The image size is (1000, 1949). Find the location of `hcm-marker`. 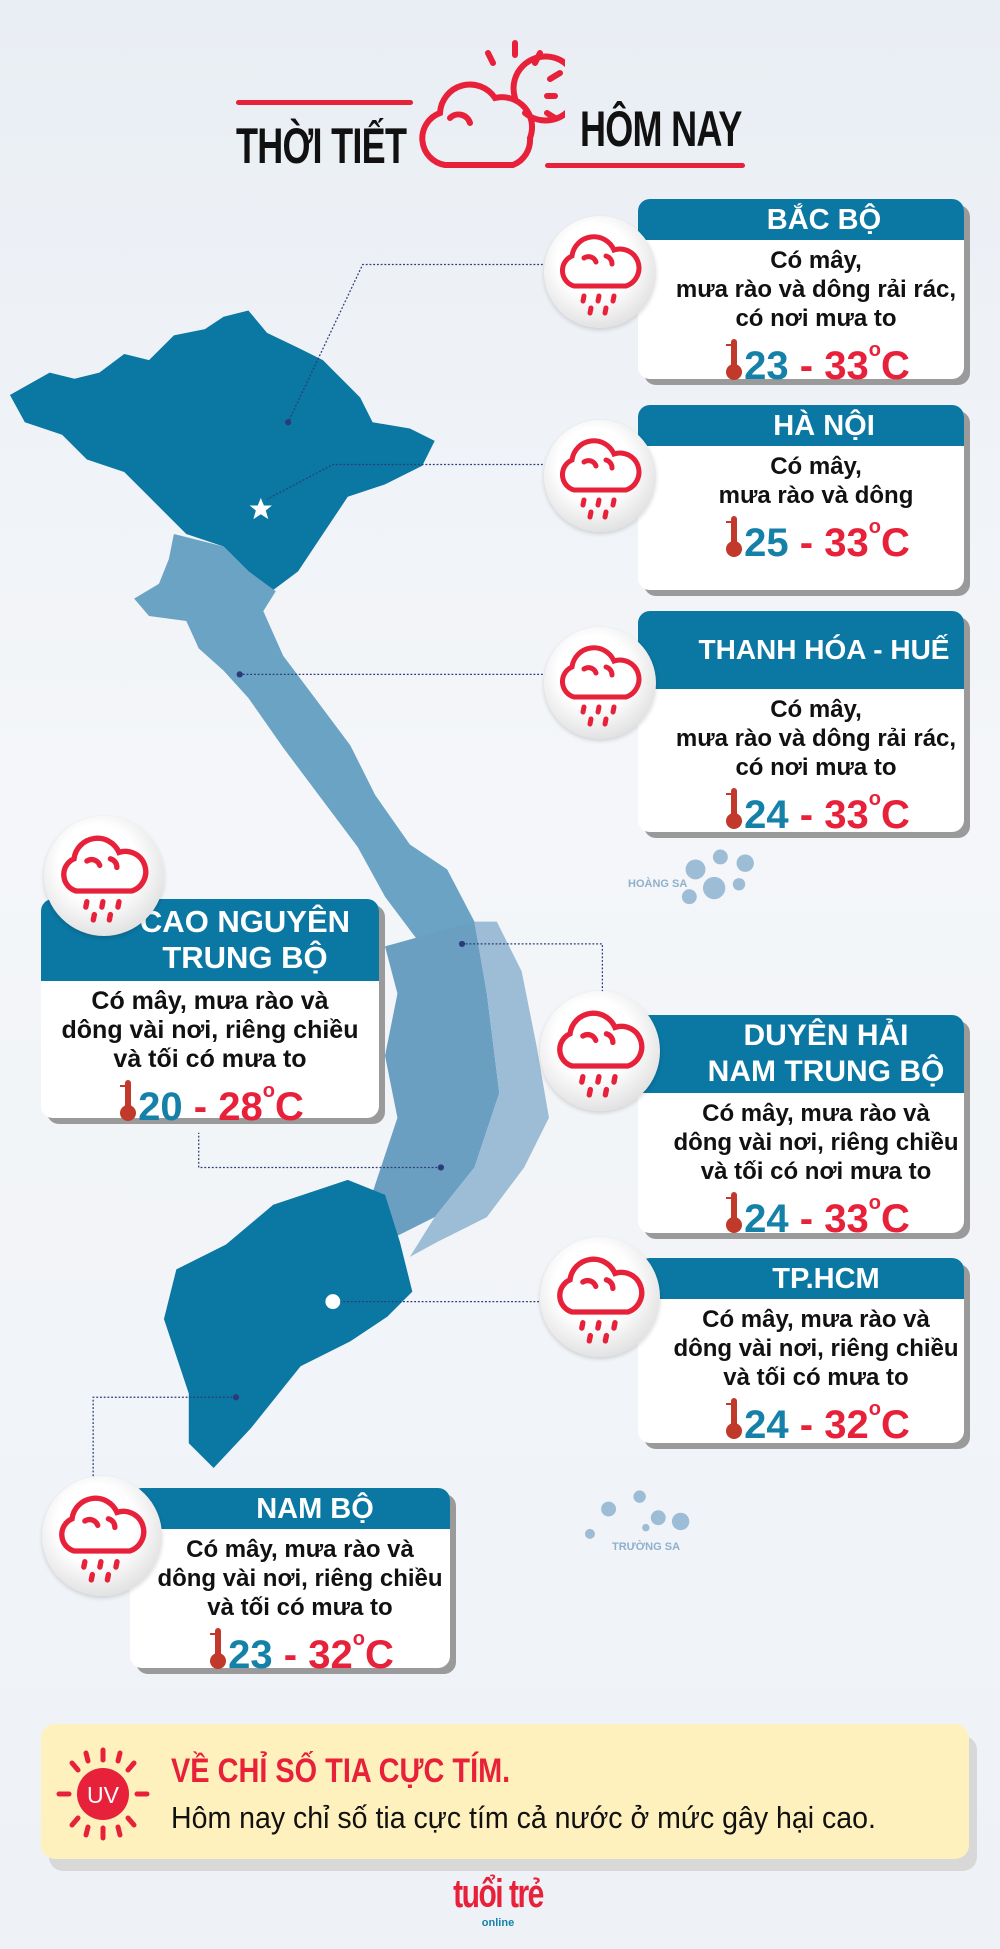

hcm-marker is located at coordinates (333, 1302).